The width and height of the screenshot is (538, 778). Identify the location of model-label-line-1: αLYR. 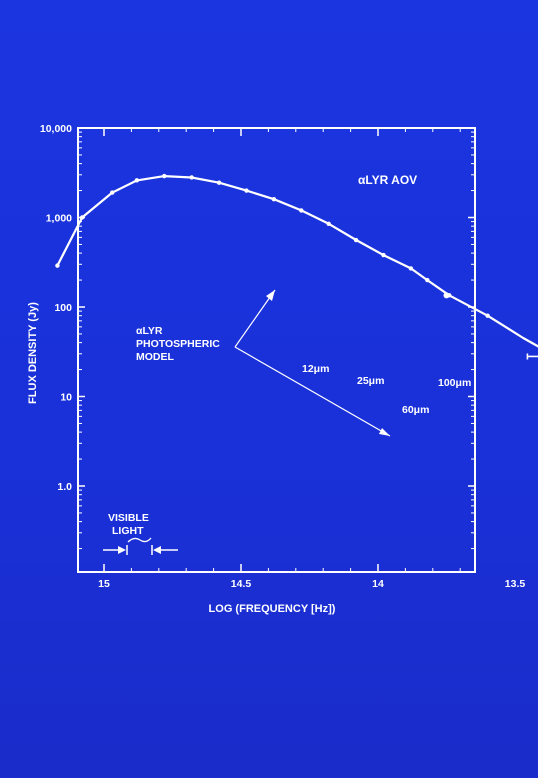
(149, 331).